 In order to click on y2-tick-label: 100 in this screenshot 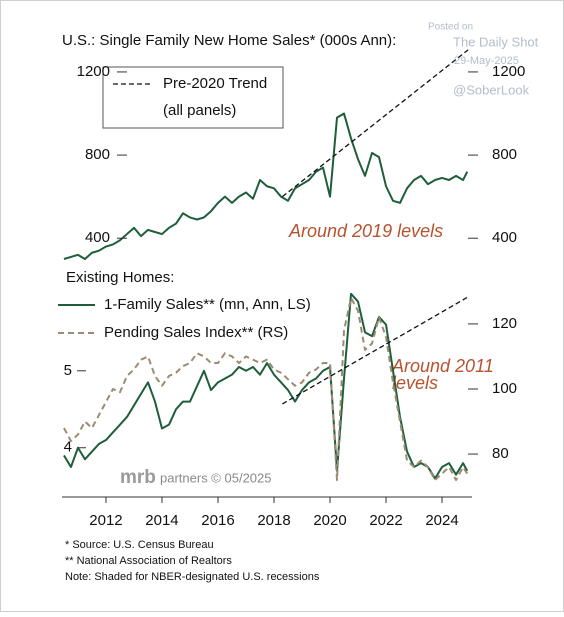, I will do `click(504, 388)`.